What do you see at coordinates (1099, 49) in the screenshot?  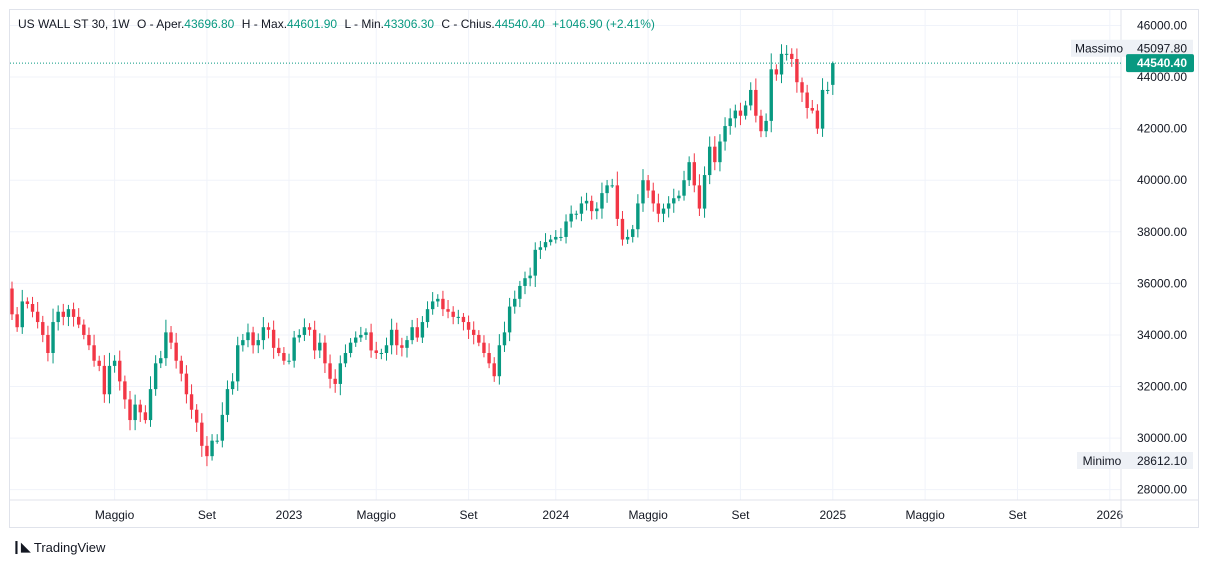 I see `max-label: Massimo` at bounding box center [1099, 49].